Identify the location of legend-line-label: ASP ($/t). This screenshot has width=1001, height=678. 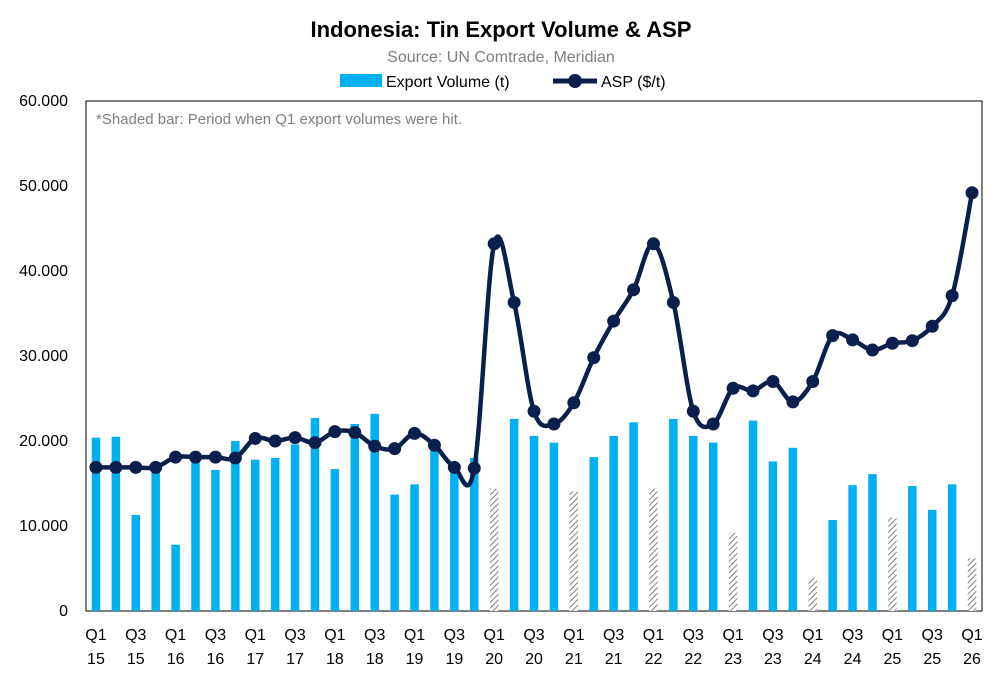
(633, 82).